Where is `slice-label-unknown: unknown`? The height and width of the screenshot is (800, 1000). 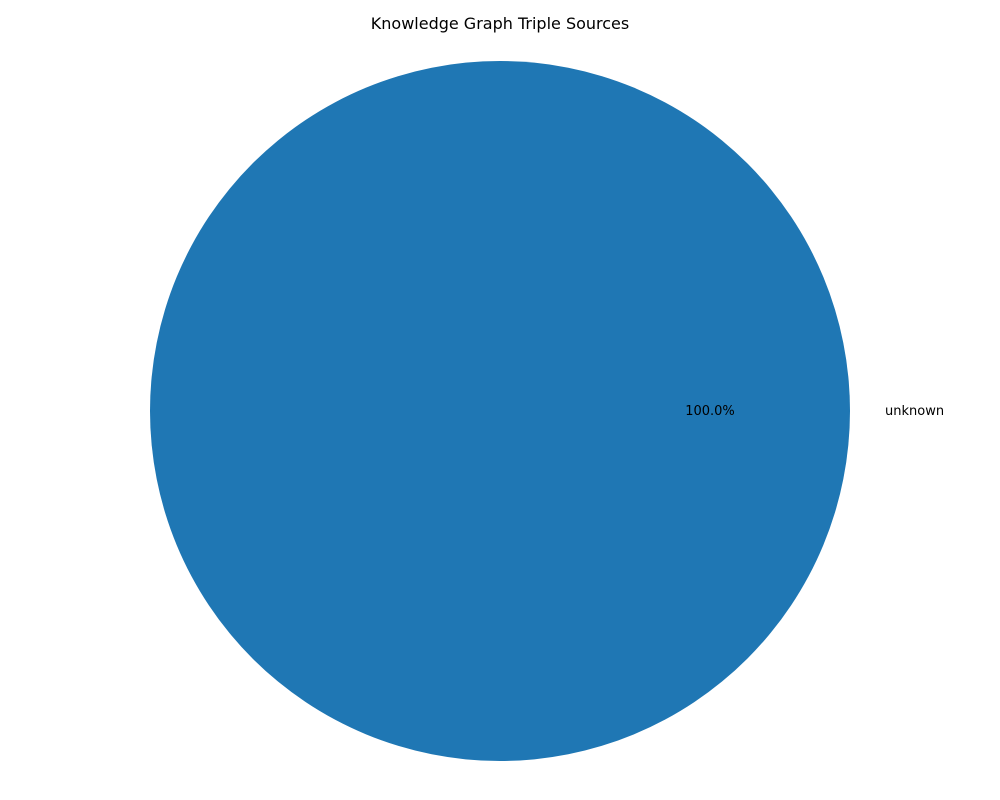
slice-label-unknown: unknown is located at coordinates (914, 411).